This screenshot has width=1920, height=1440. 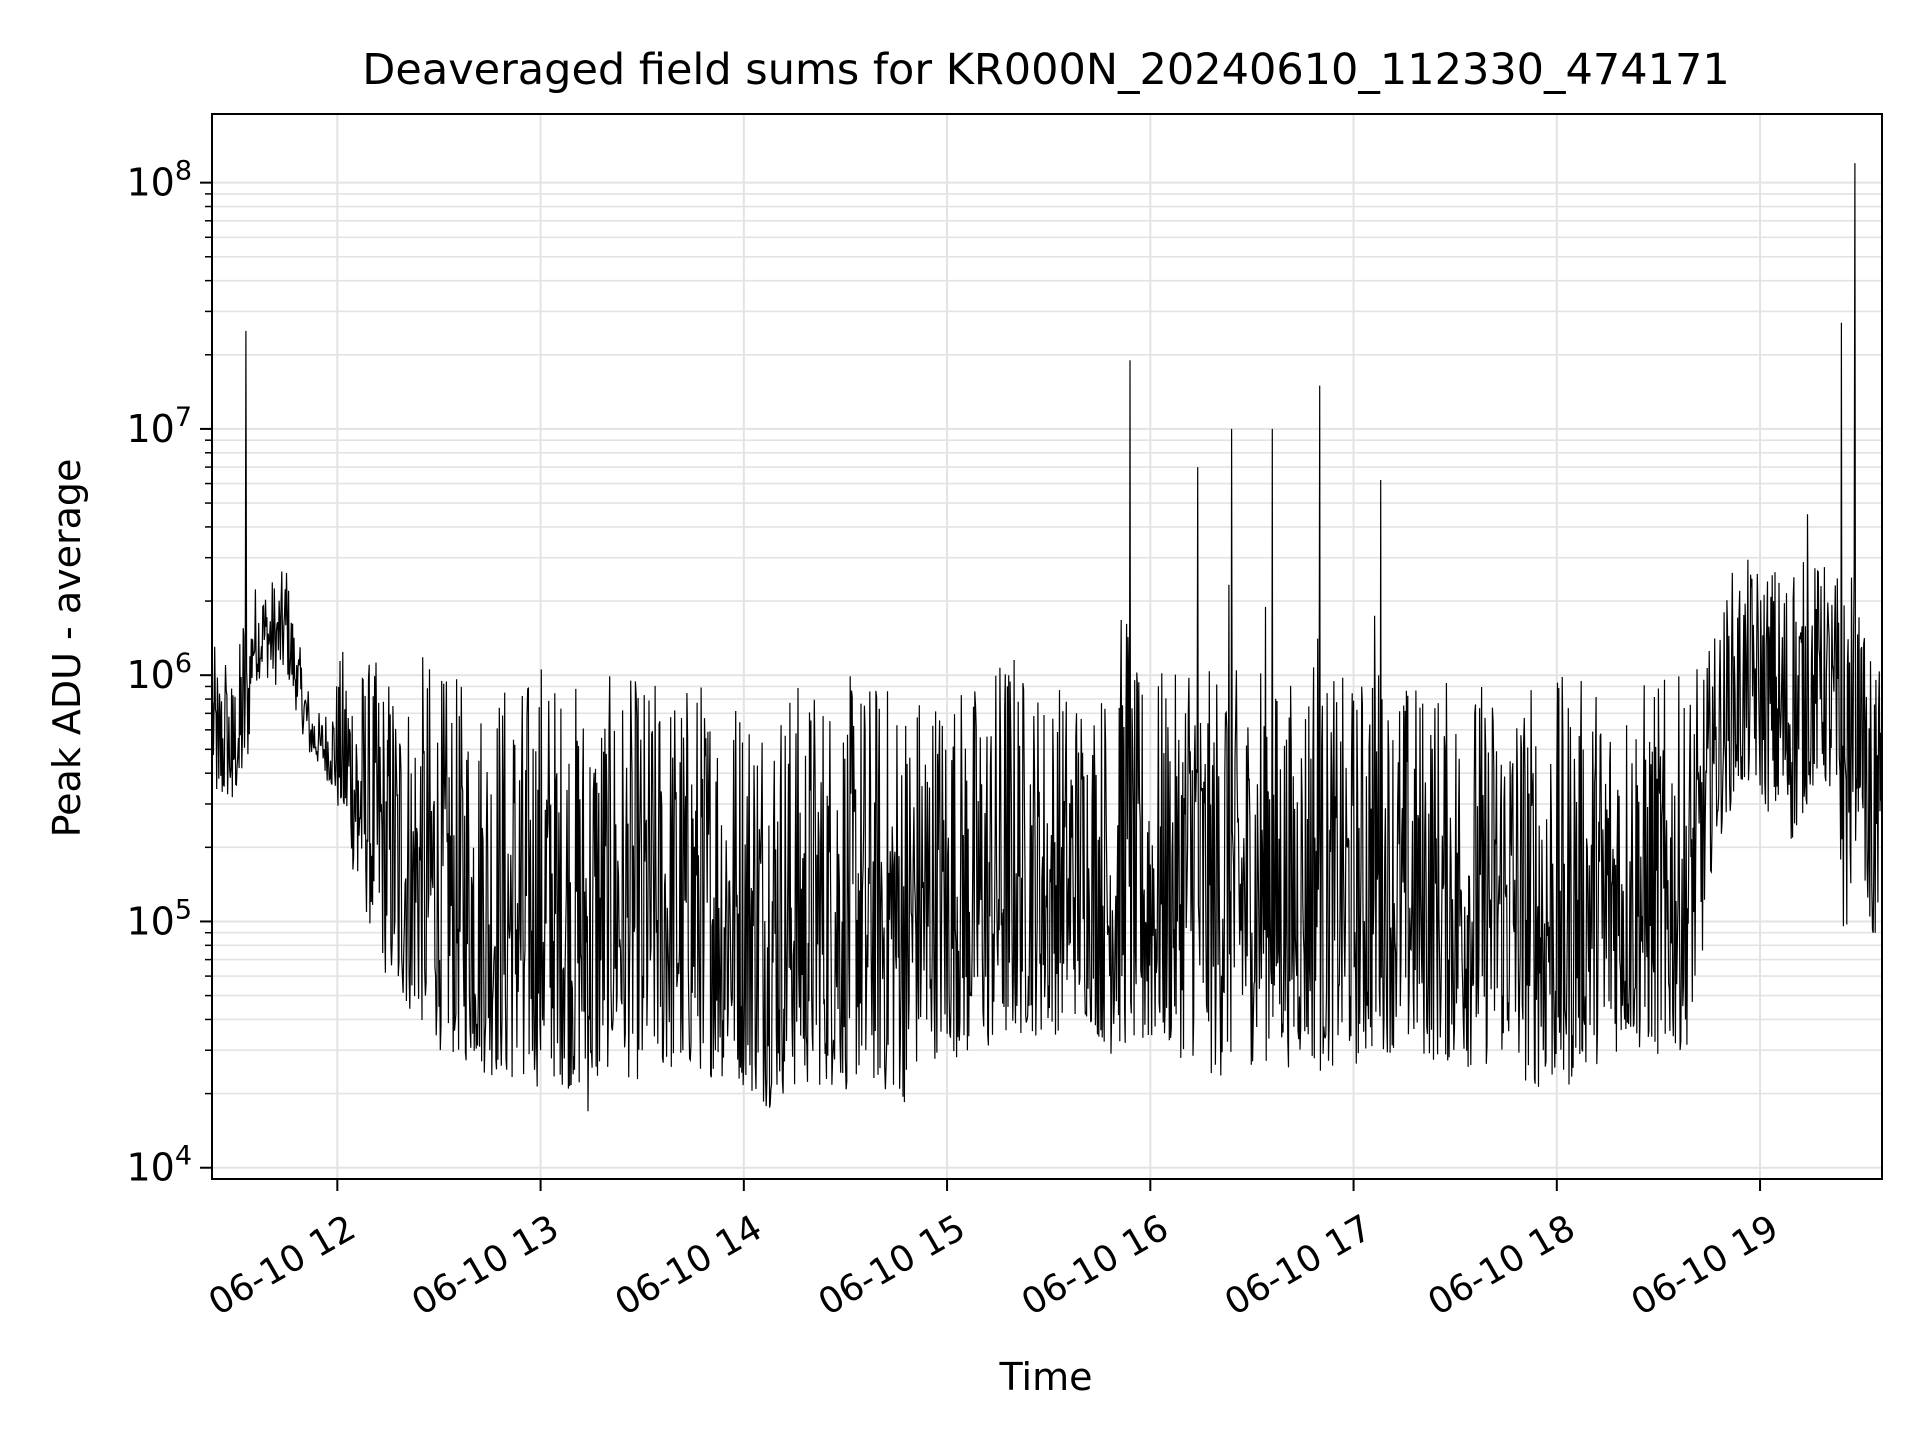 What do you see at coordinates (159, 918) in the screenshot?
I see `y-tick-label: 105` at bounding box center [159, 918].